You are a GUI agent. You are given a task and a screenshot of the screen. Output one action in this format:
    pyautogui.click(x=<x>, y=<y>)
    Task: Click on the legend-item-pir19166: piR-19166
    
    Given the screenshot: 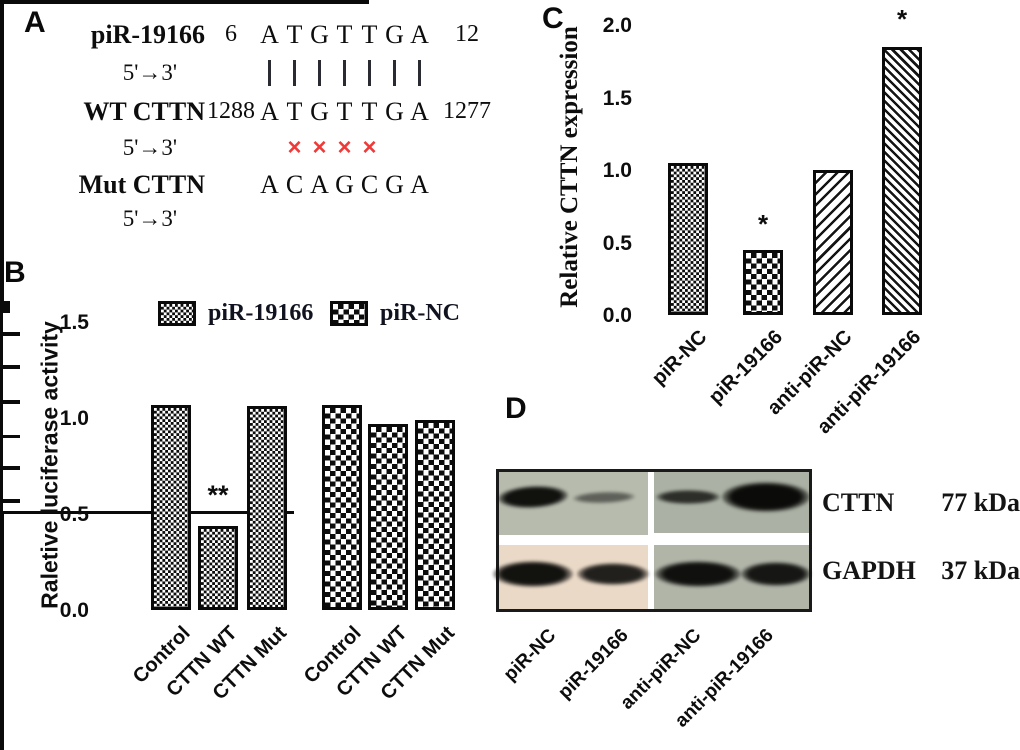 What is the action you would take?
    pyautogui.click(x=235, y=313)
    